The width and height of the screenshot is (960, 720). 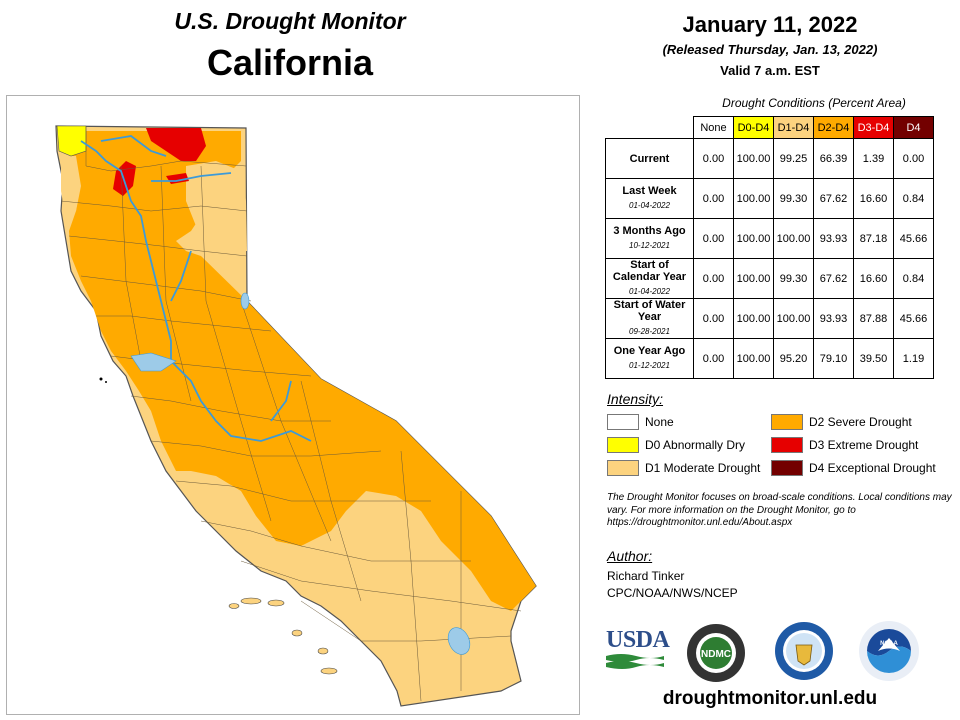 I want to click on legend-label: D4 Exceptional Drought, so click(x=872, y=468).